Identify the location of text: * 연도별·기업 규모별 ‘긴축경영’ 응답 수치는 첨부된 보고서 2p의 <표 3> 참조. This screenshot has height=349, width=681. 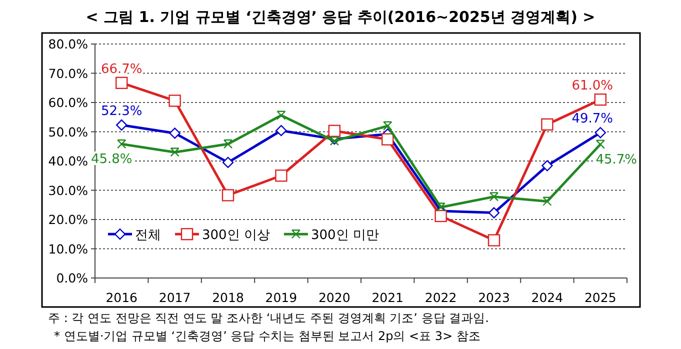
(267, 336).